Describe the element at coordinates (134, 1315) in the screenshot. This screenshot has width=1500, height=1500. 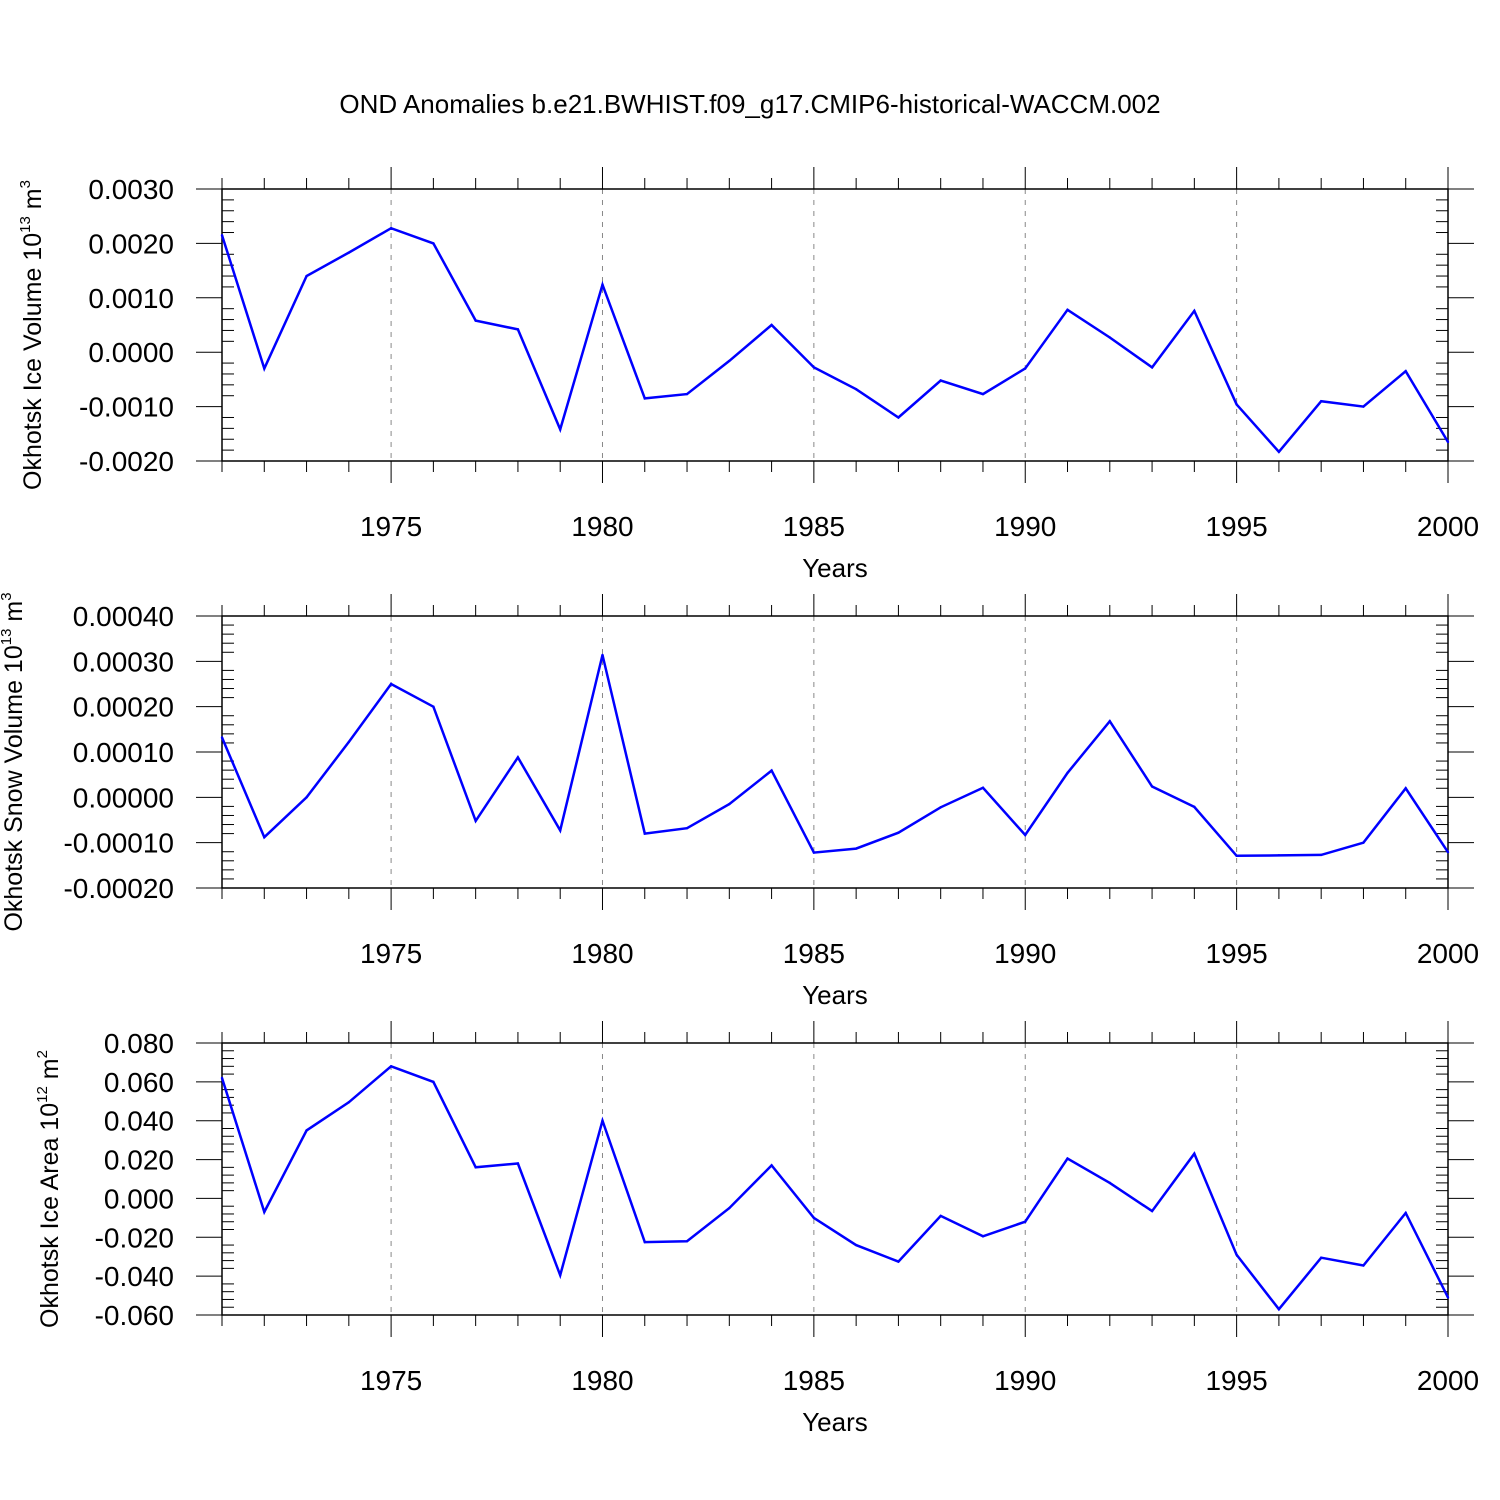
I see `y-tick-label: -0.060` at that location.